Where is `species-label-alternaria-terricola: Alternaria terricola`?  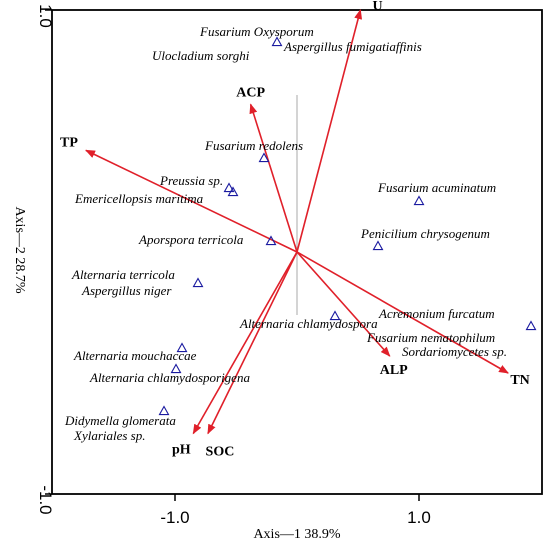 species-label-alternaria-terricola: Alternaria terricola is located at coordinates (123, 274).